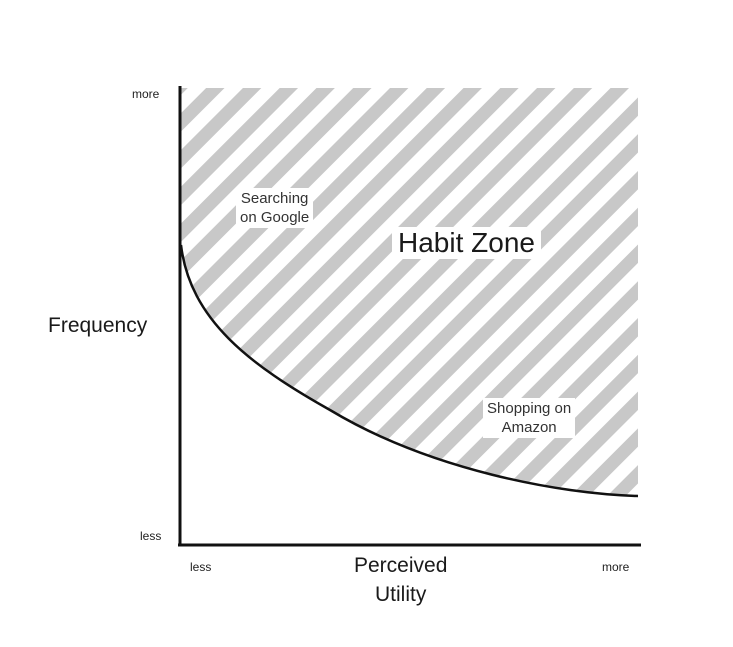 The image size is (733, 647). I want to click on y-axis-tick-less: less, so click(151, 536).